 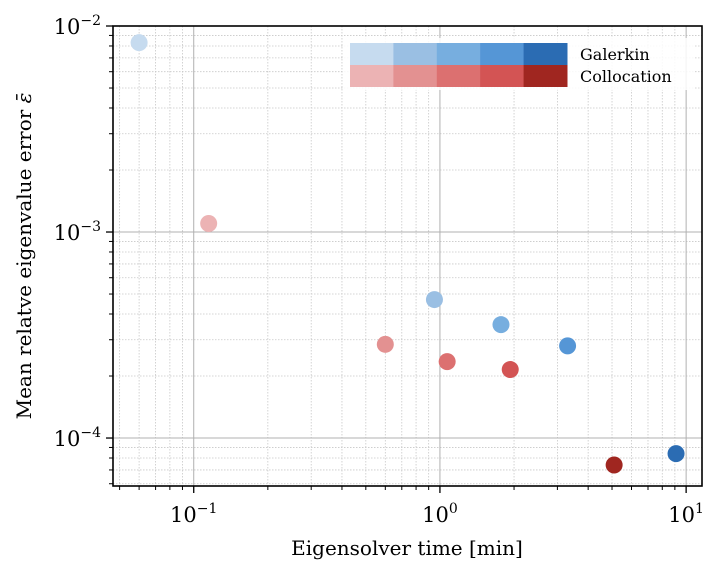 I want to click on legend-swatches, so click(x=459, y=65).